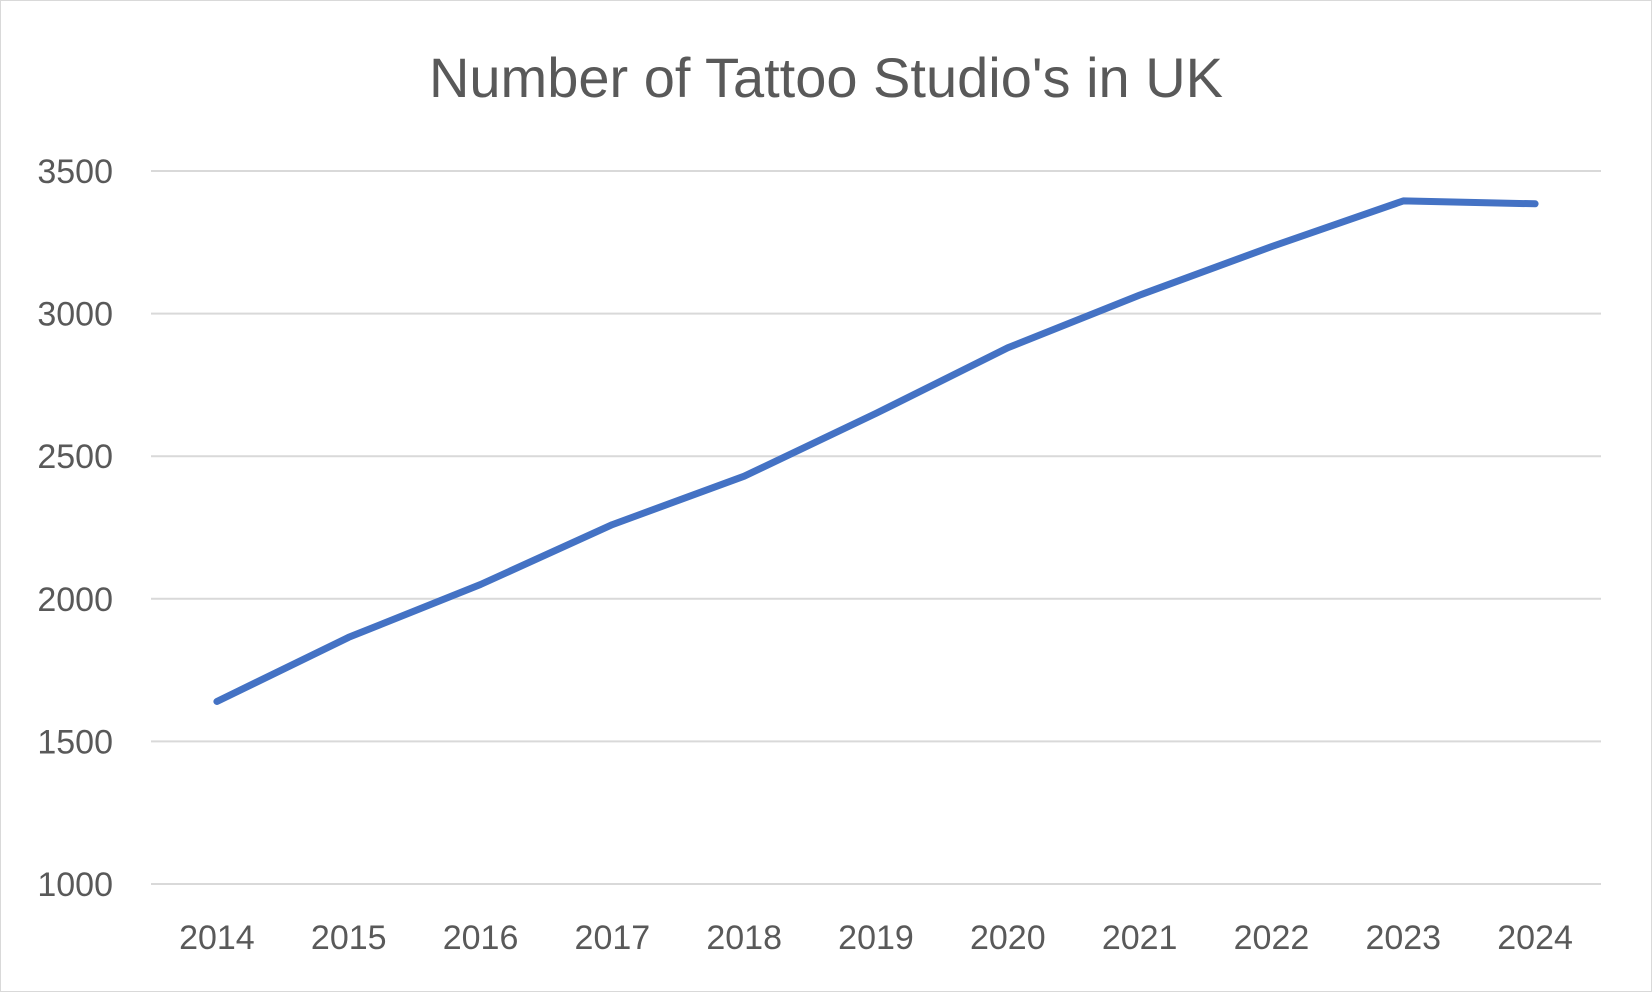  I want to click on x-tick-label: 2023, so click(1403, 938).